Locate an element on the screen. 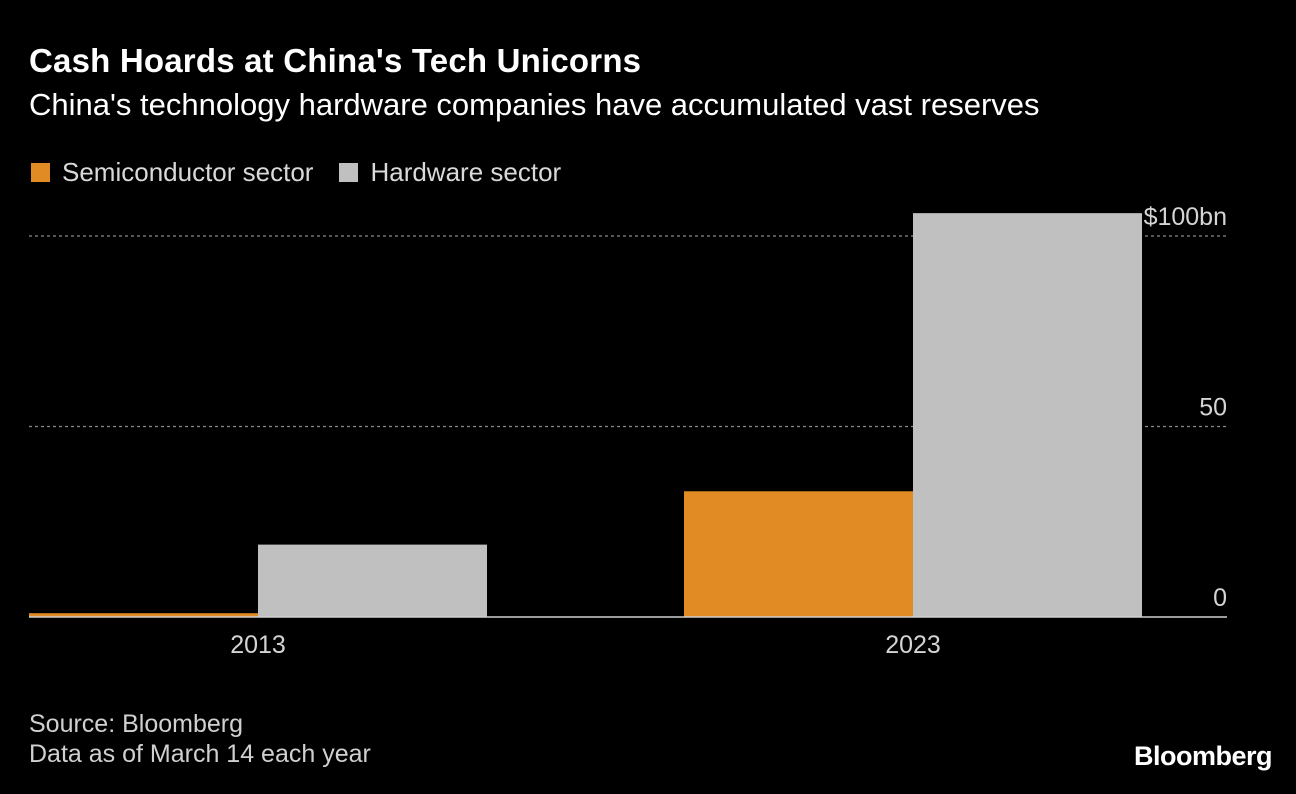 Image resolution: width=1296 pixels, height=794 pixels. legend-item-hardware: Hardware sector is located at coordinates (450, 172).